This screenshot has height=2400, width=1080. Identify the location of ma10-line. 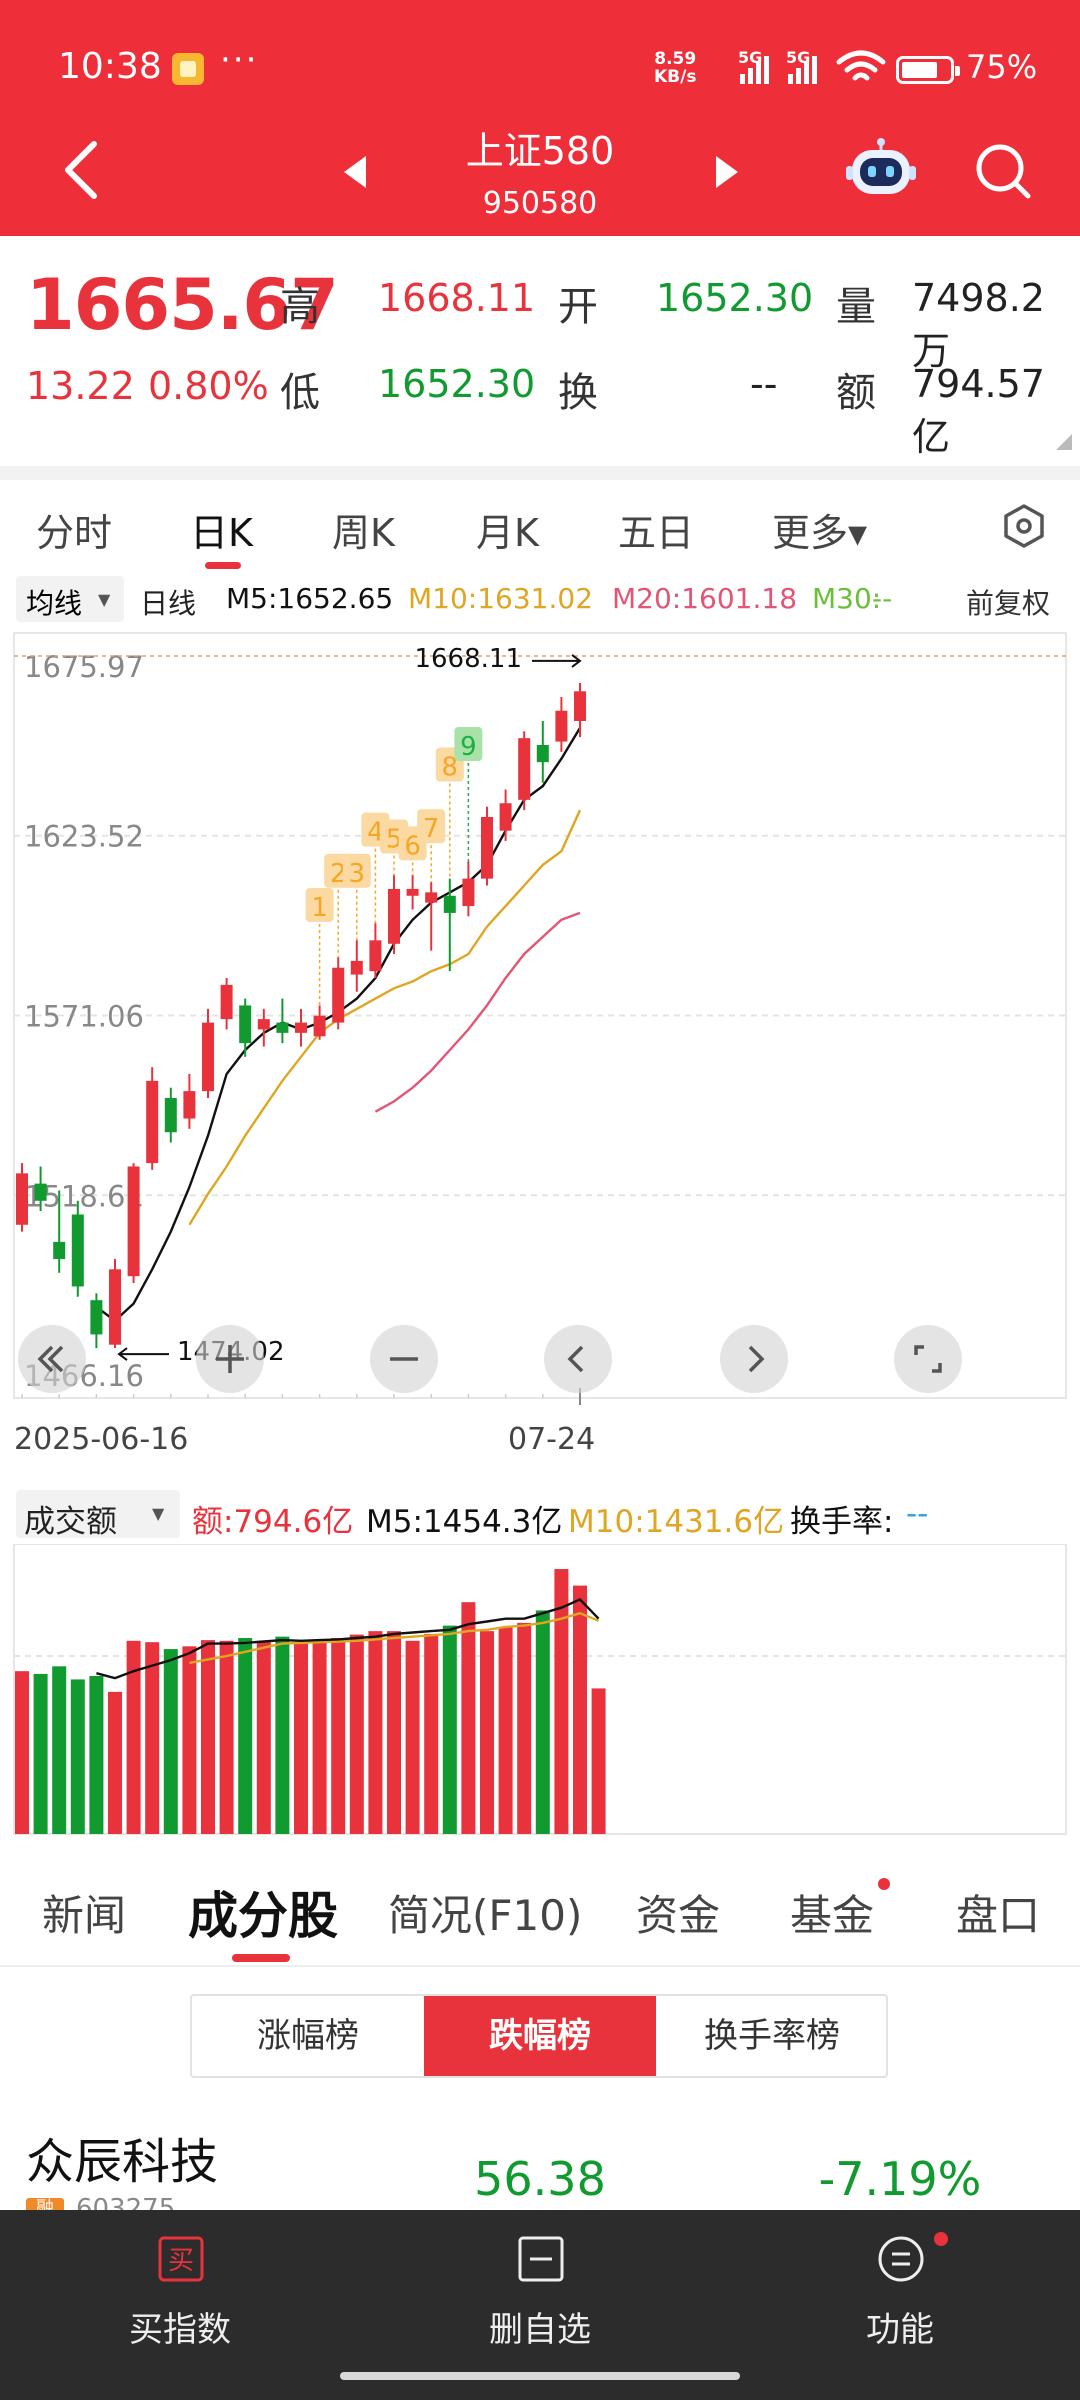
(385, 1017).